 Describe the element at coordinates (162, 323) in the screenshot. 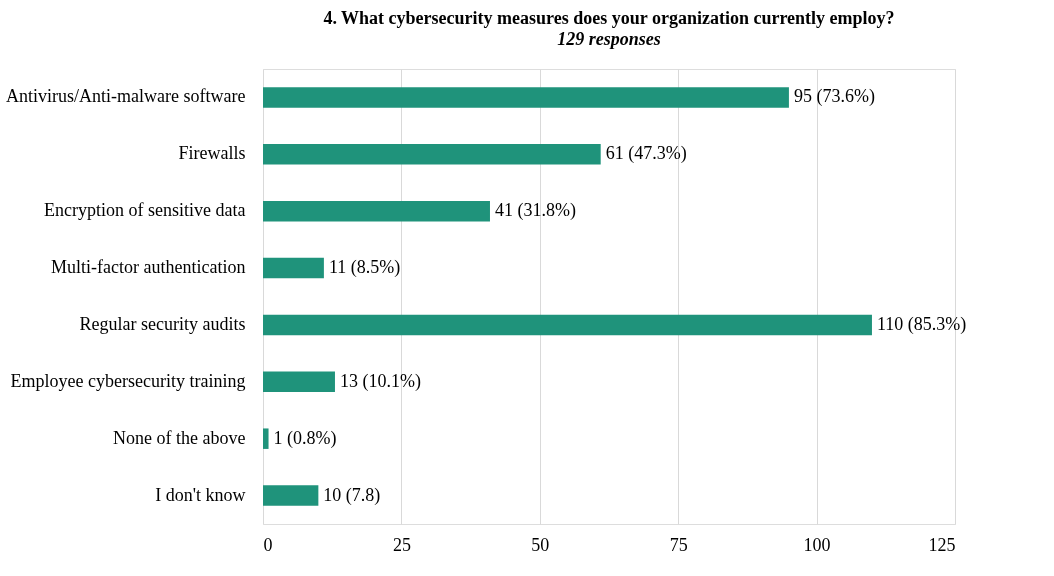

I see `y-tick-label: Regular security audits` at that location.